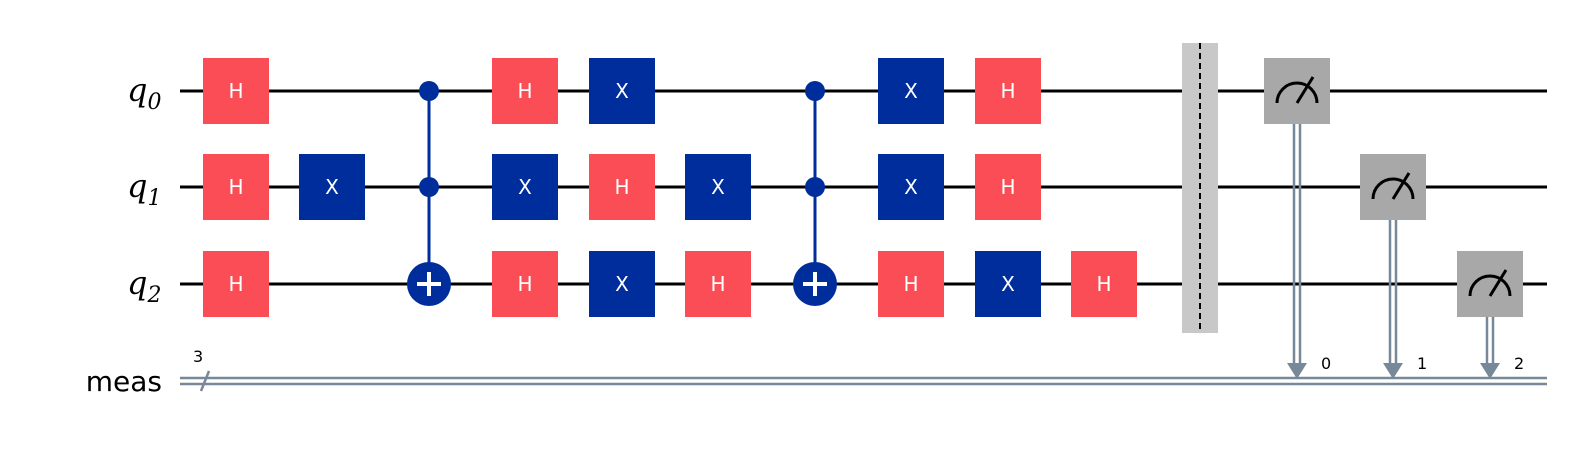 This screenshot has width=1569, height=454. Describe the element at coordinates (1519, 363) in the screenshot. I see `clbit-index-label: 2` at that location.